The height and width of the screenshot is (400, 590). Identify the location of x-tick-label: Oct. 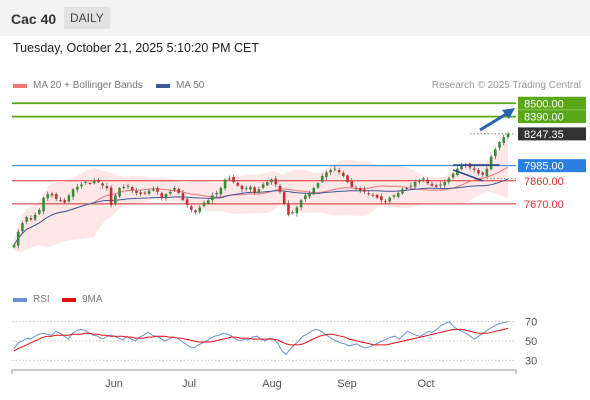
(425, 384).